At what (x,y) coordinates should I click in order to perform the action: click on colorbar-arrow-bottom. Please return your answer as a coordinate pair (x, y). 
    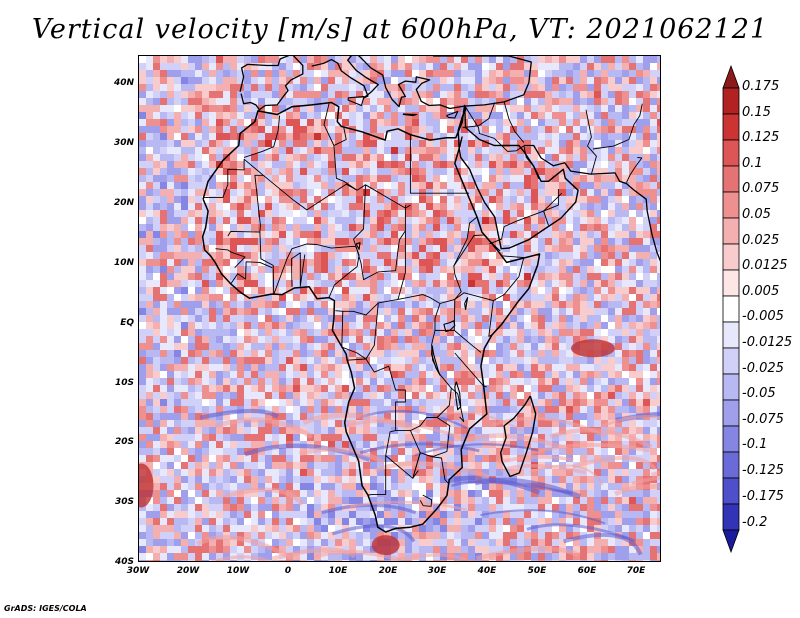
    Looking at the image, I should click on (731, 541).